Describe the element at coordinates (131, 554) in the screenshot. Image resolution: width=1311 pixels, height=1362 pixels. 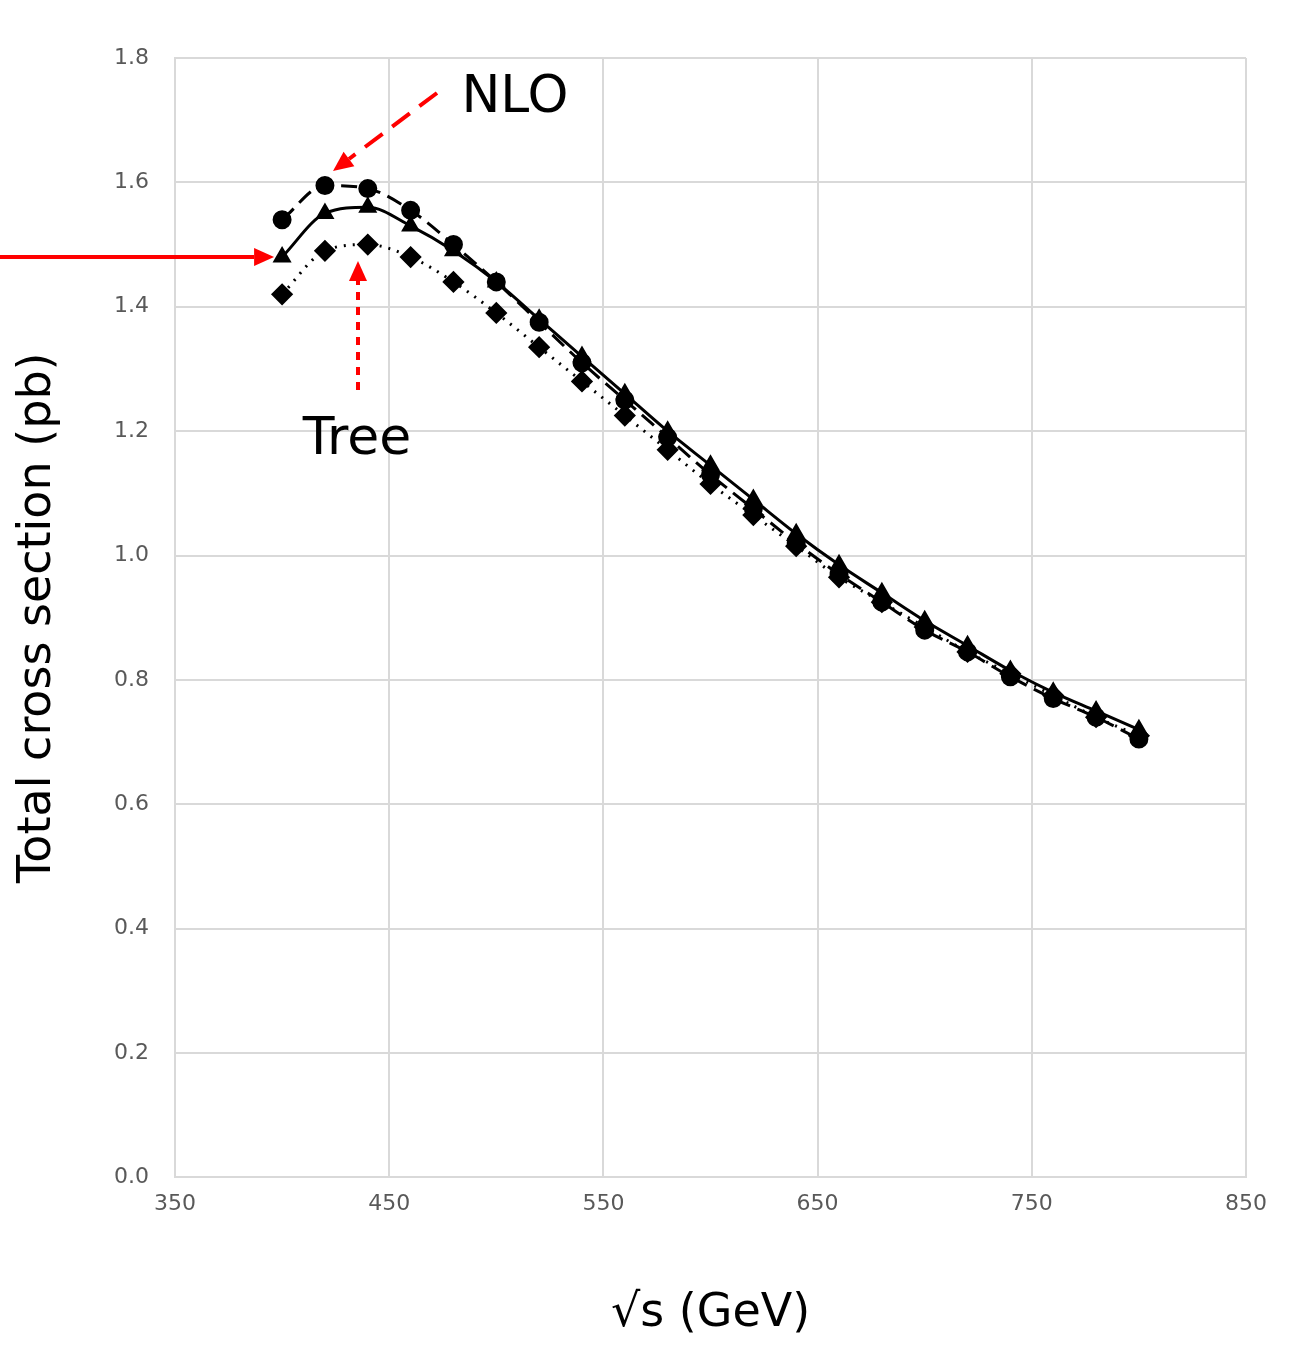
I see `y-tick-label: 1.0` at that location.